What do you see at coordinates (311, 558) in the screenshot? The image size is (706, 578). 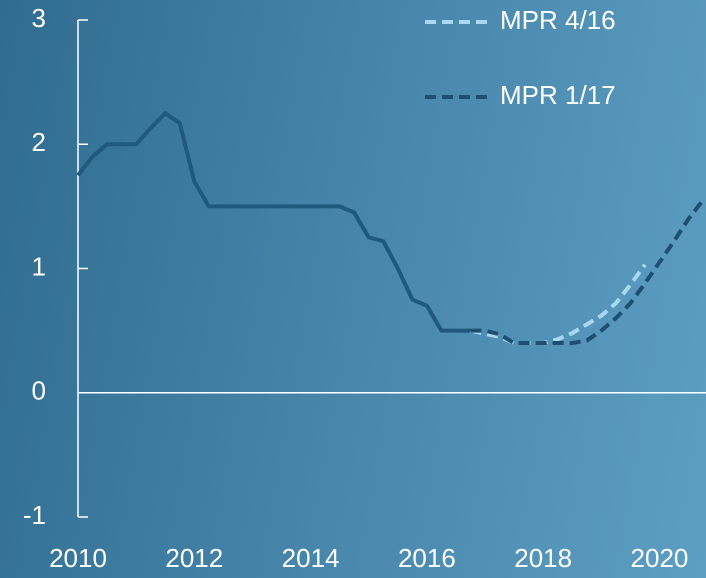 I see `x-tick-label: 2014` at bounding box center [311, 558].